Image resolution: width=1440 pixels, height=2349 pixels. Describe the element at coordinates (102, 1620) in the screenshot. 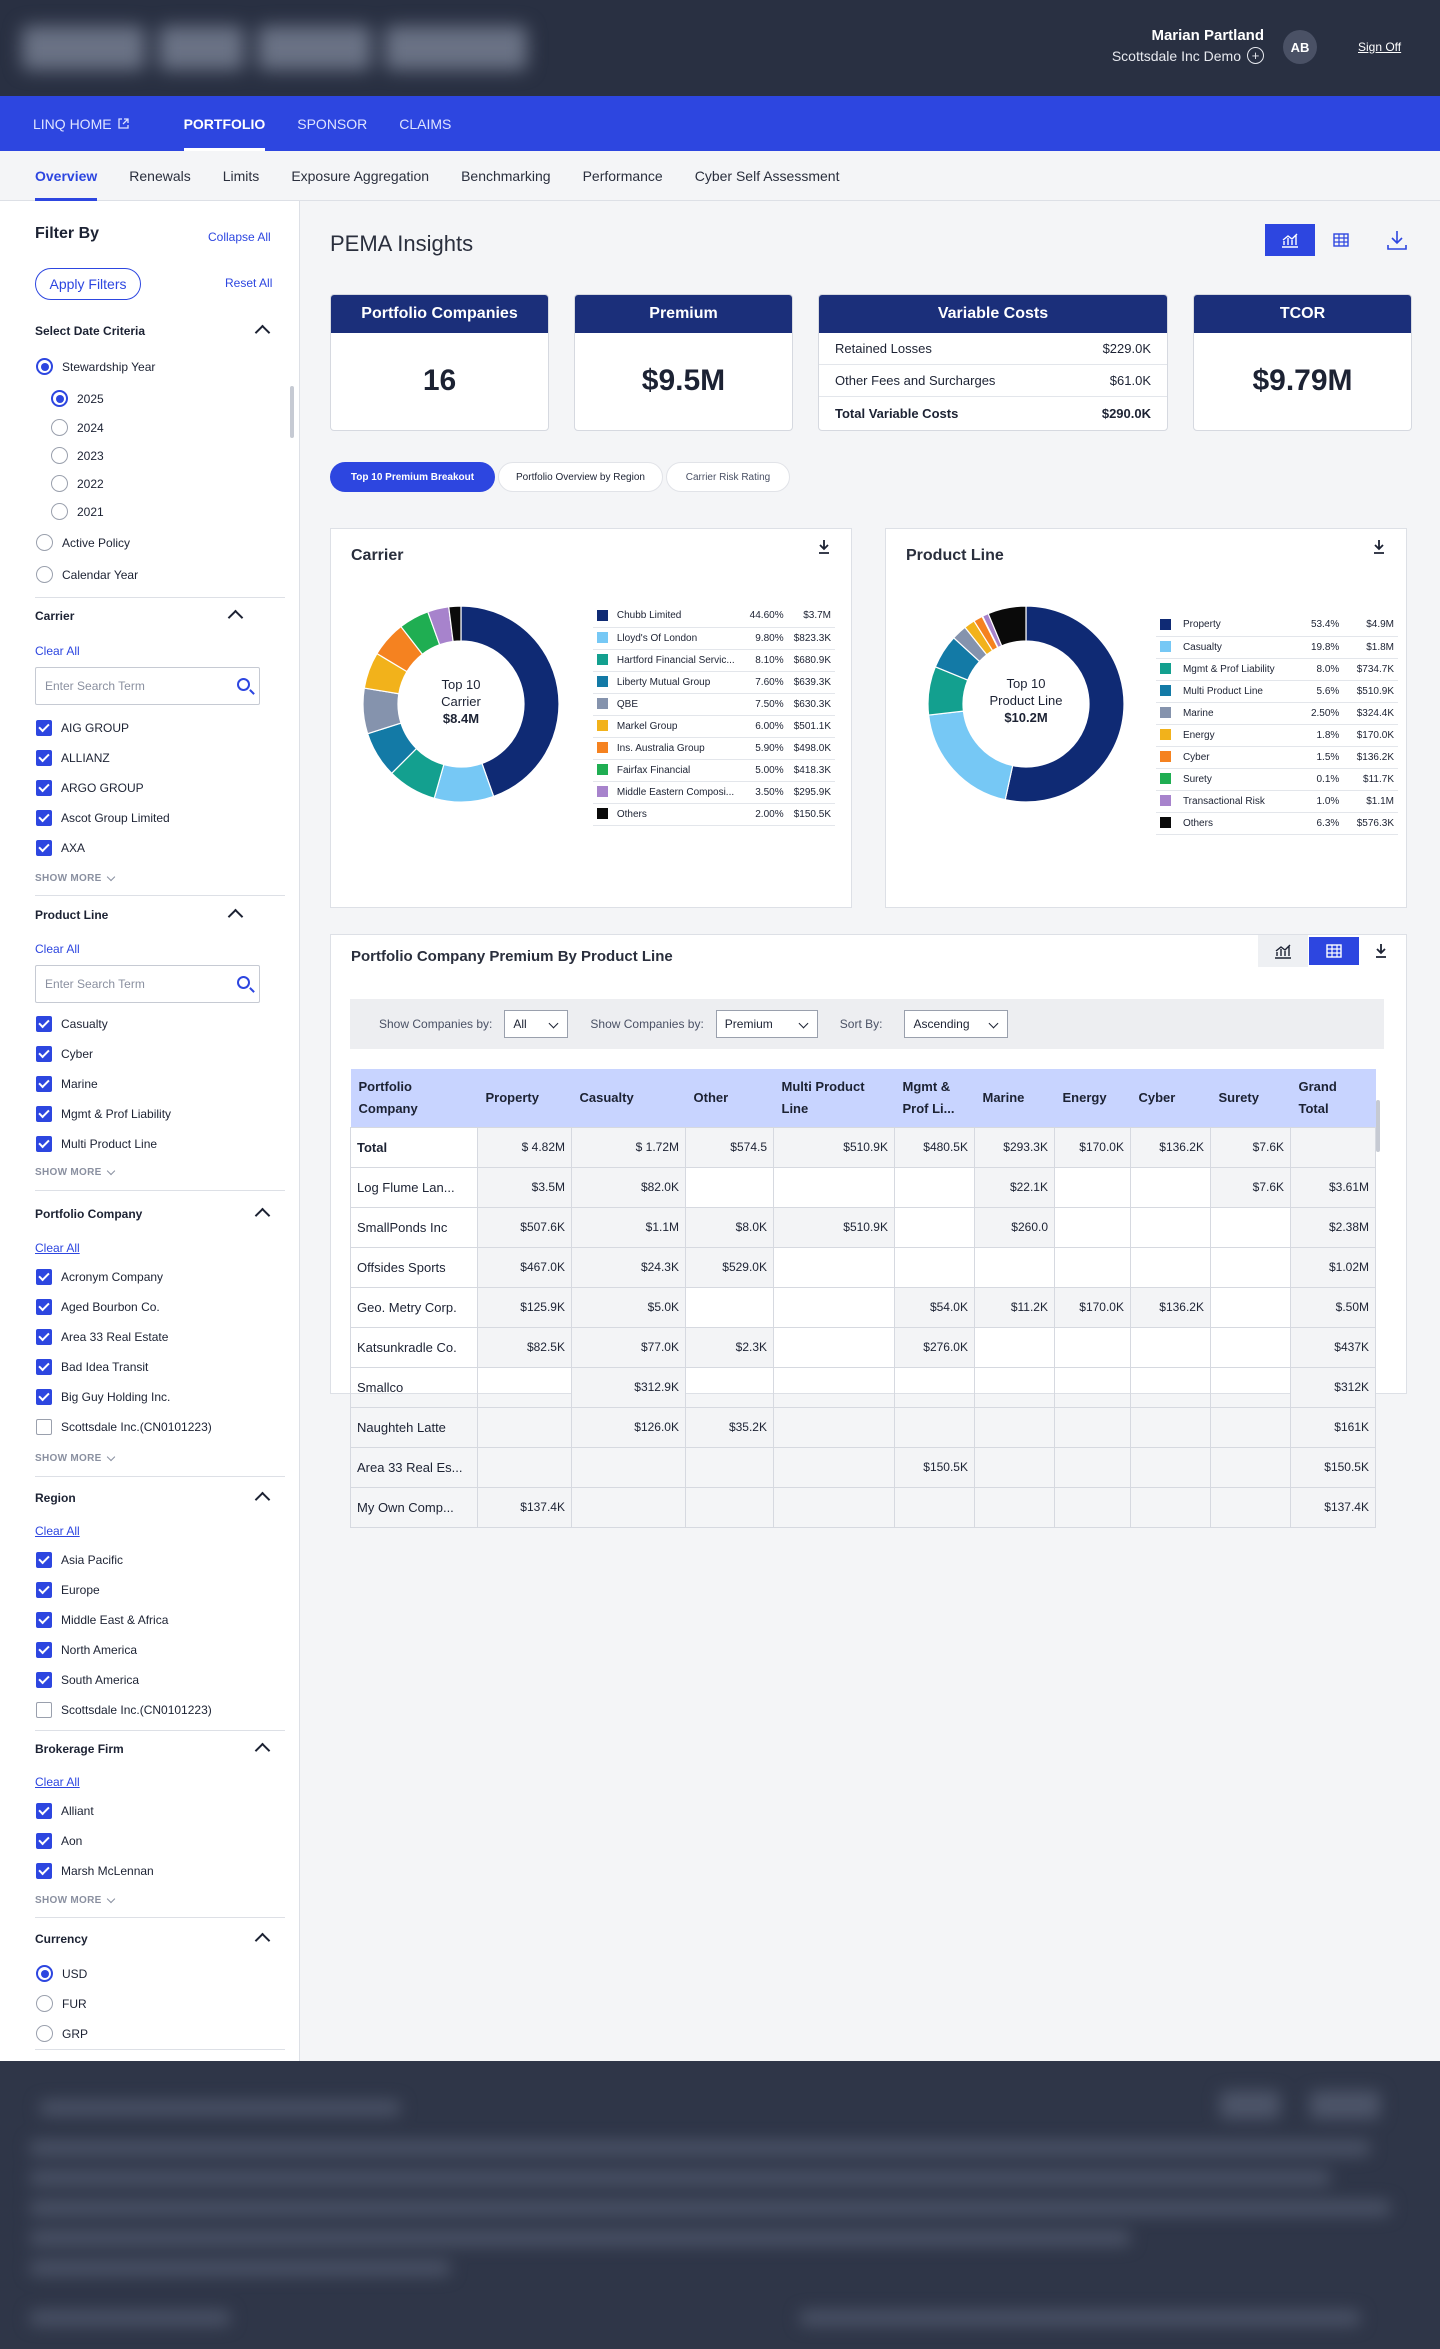

I see `checkbox-region: Middle East & Africa` at that location.